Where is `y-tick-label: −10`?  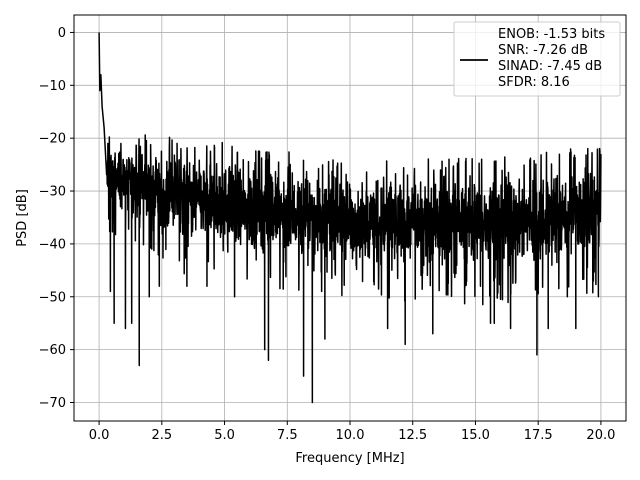 y-tick-label: −10 is located at coordinates (52, 86).